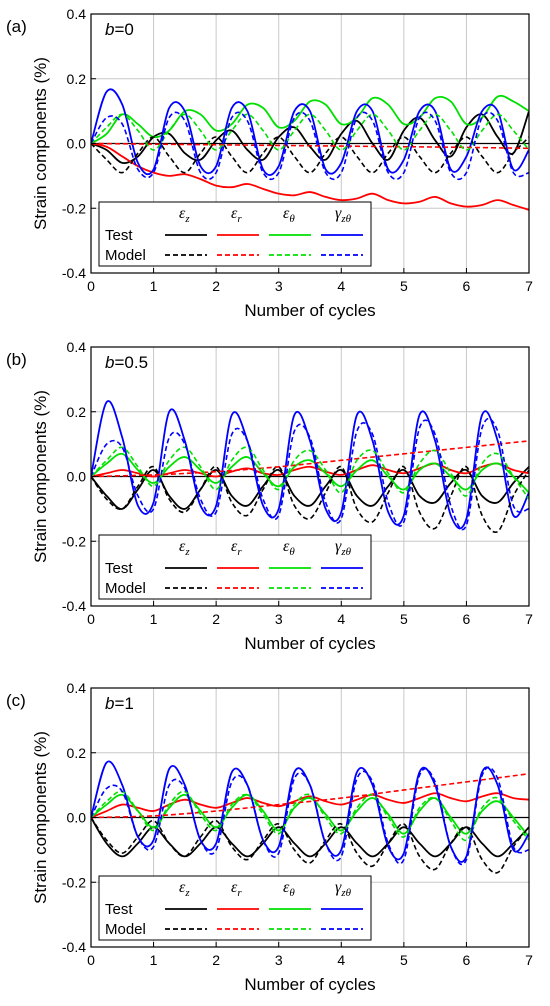 Image resolution: width=550 pixels, height=1006 pixels. Describe the element at coordinates (131, 362) in the screenshot. I see `b-label-value: =0.5` at that location.